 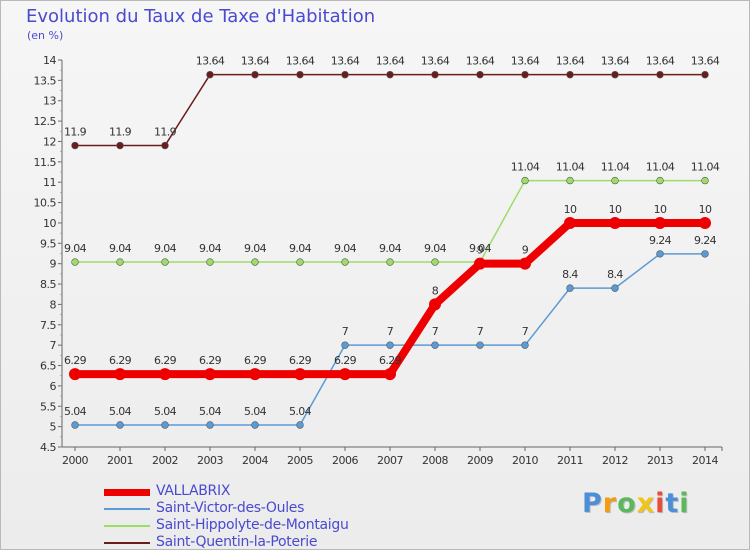 What do you see at coordinates (525, 250) in the screenshot?
I see `data-label: 9` at bounding box center [525, 250].